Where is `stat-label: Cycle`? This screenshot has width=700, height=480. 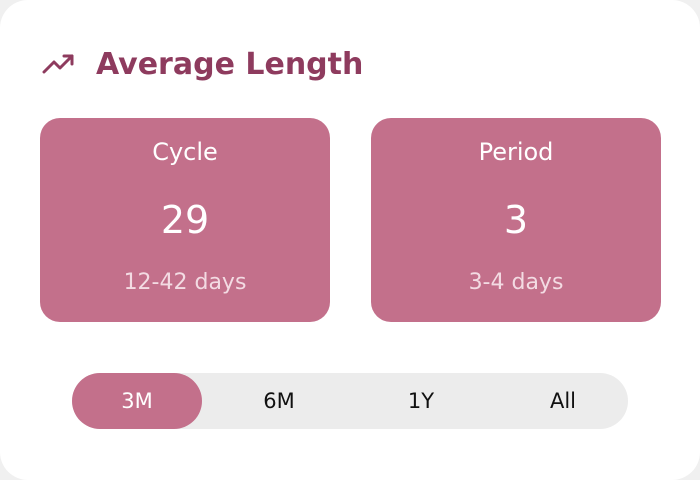 stat-label: Cycle is located at coordinates (185, 152).